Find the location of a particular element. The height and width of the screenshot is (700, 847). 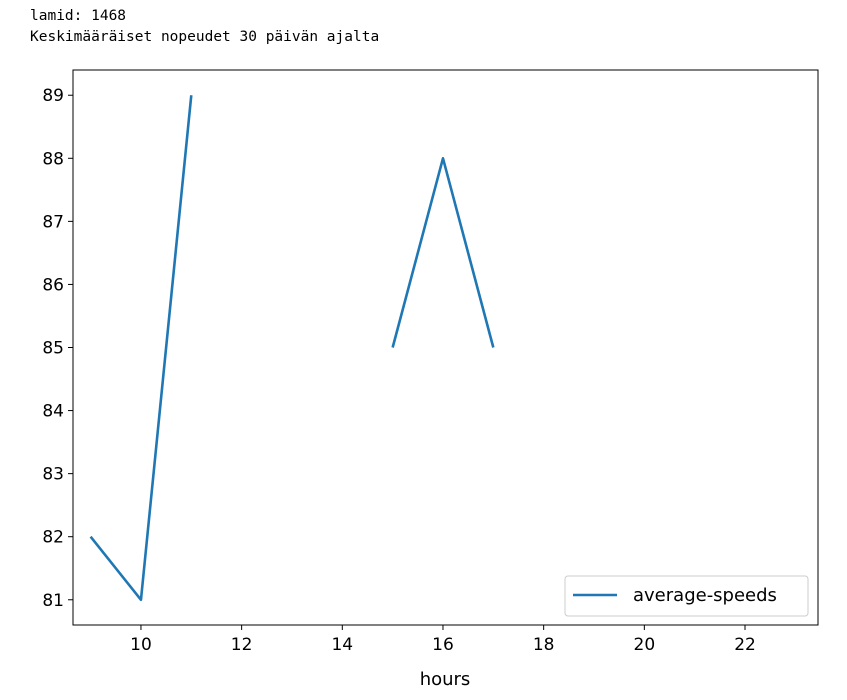

y-tick-label: 85 is located at coordinates (53, 349).